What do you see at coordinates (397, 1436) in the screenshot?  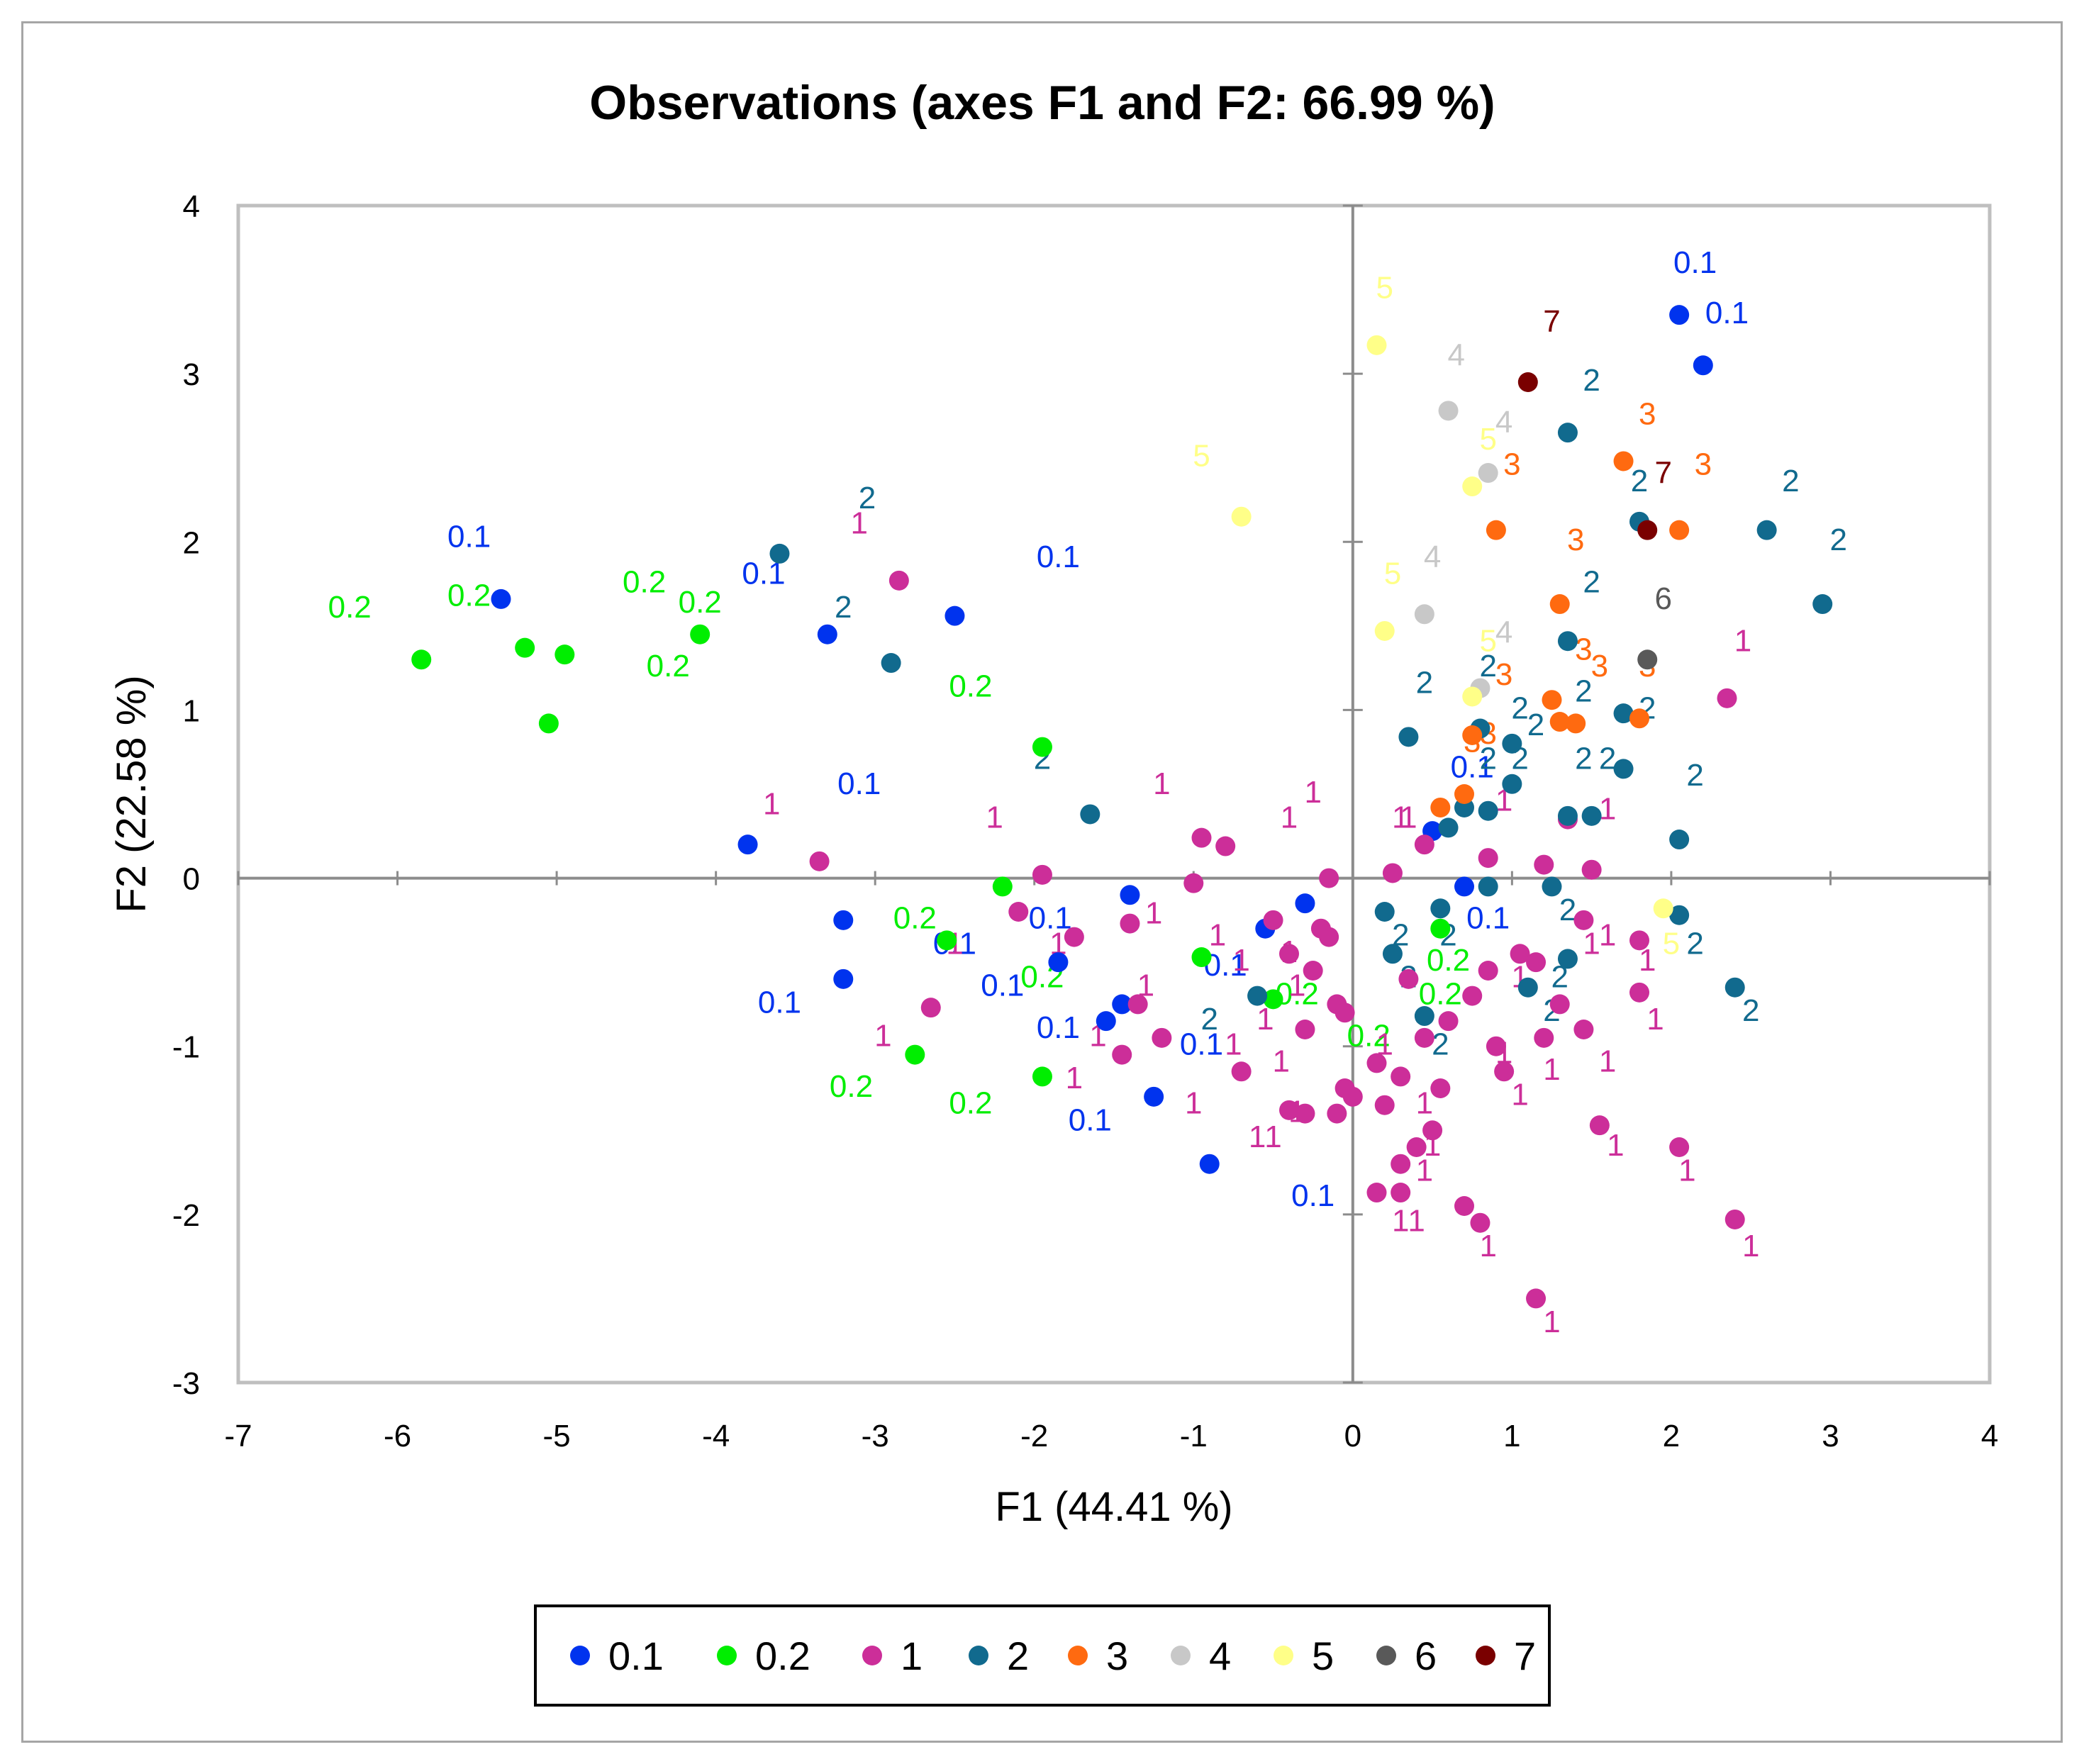 I see `x-tick-label: -6` at bounding box center [397, 1436].